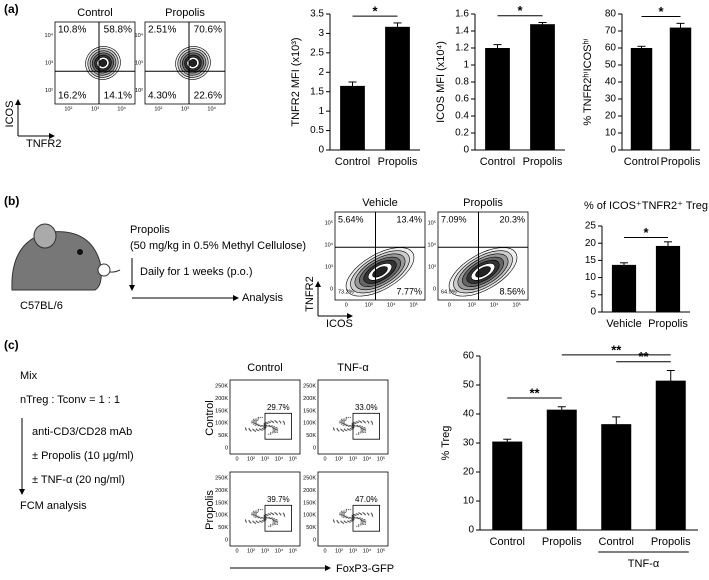 Image resolution: width=709 pixels, height=580 pixels. I want to click on chart-title: % of ICOS⁺TNFR2⁺ Treg, so click(646, 206).